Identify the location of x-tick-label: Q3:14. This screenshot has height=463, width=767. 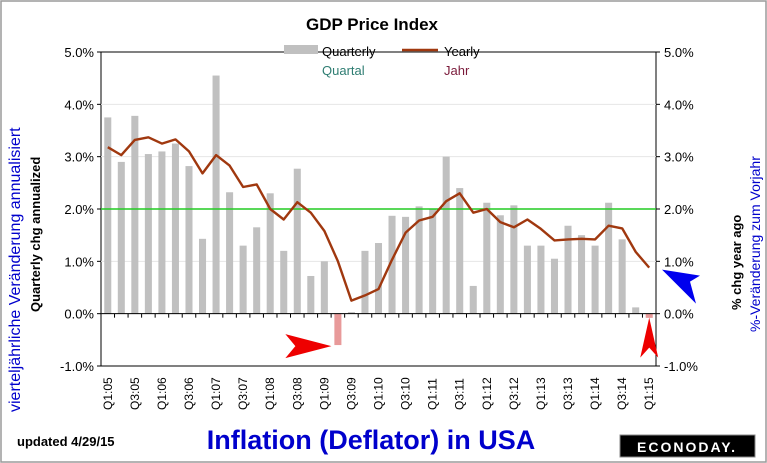
(622, 393).